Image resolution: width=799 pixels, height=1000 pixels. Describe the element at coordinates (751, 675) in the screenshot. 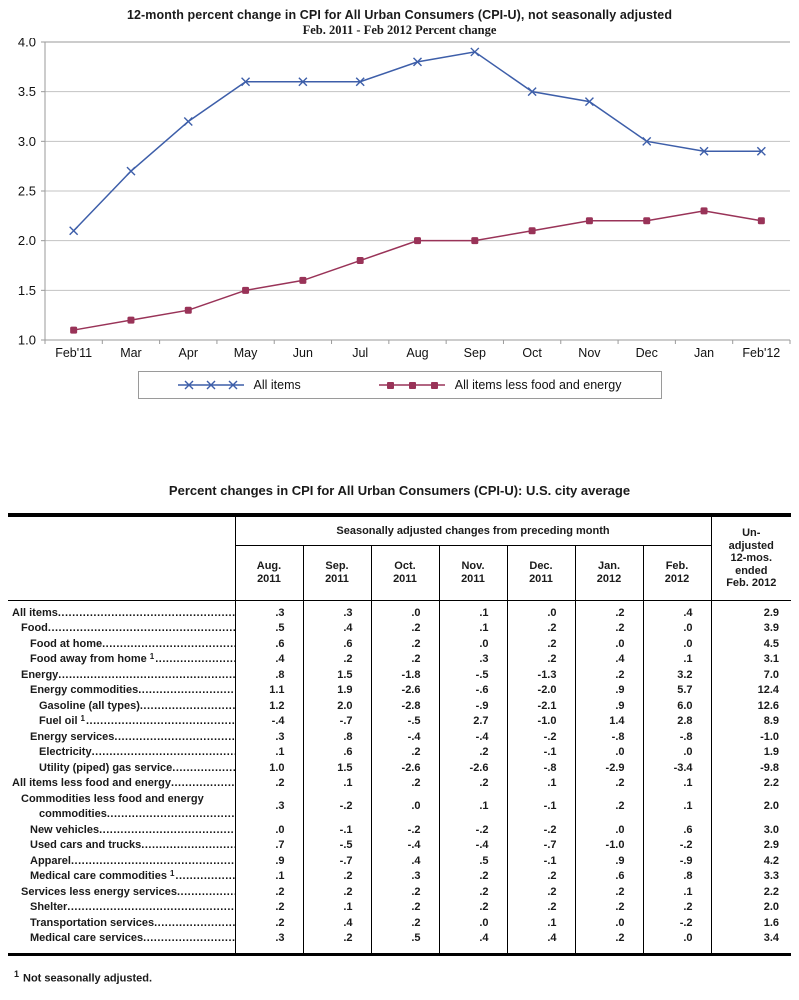

I see `annual-change-value: 7.0` at that location.